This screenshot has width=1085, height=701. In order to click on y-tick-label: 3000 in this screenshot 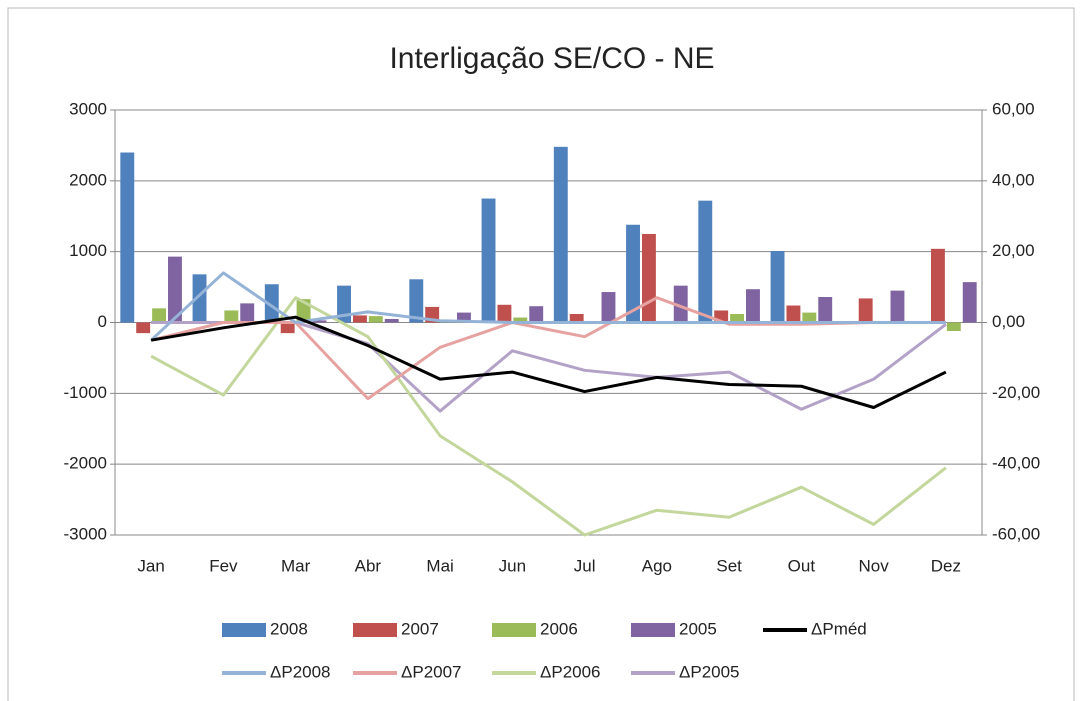, I will do `click(88, 108)`.